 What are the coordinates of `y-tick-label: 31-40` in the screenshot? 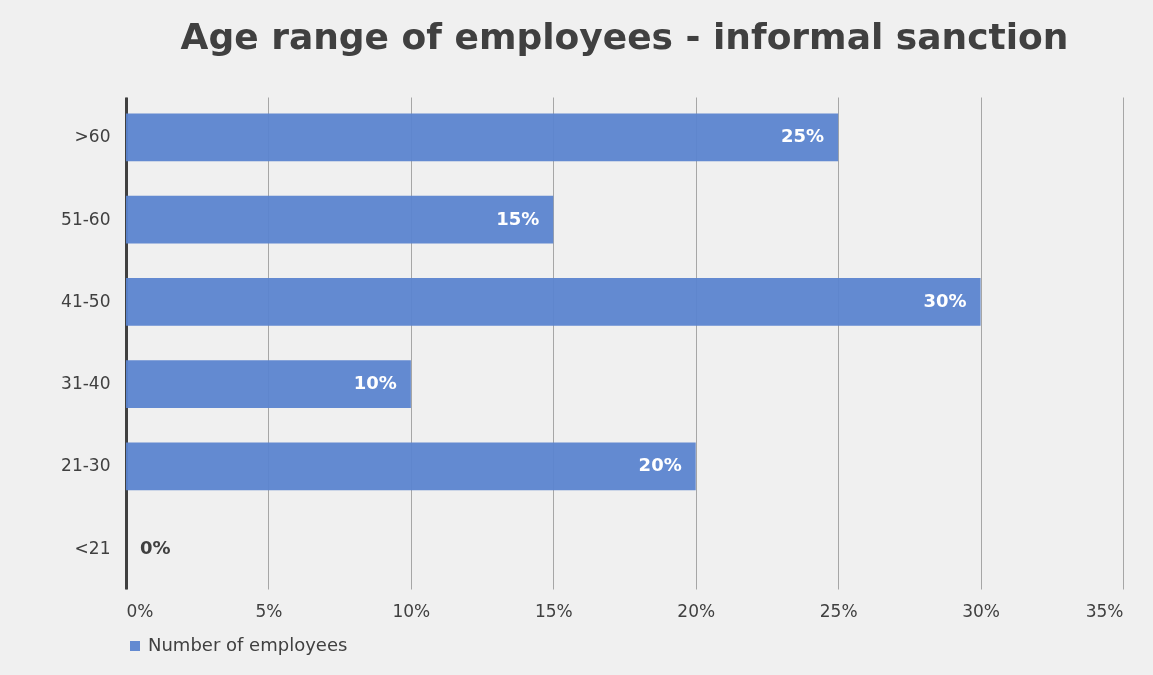 It's located at (86, 383).